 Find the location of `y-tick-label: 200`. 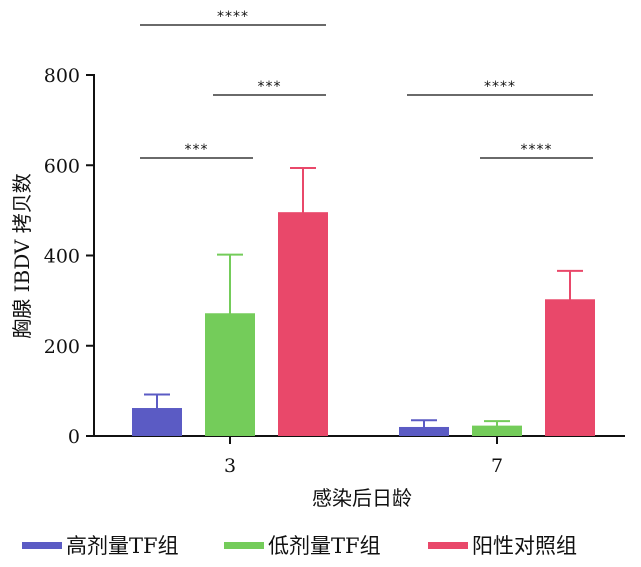

y-tick-label: 200 is located at coordinates (62, 347).